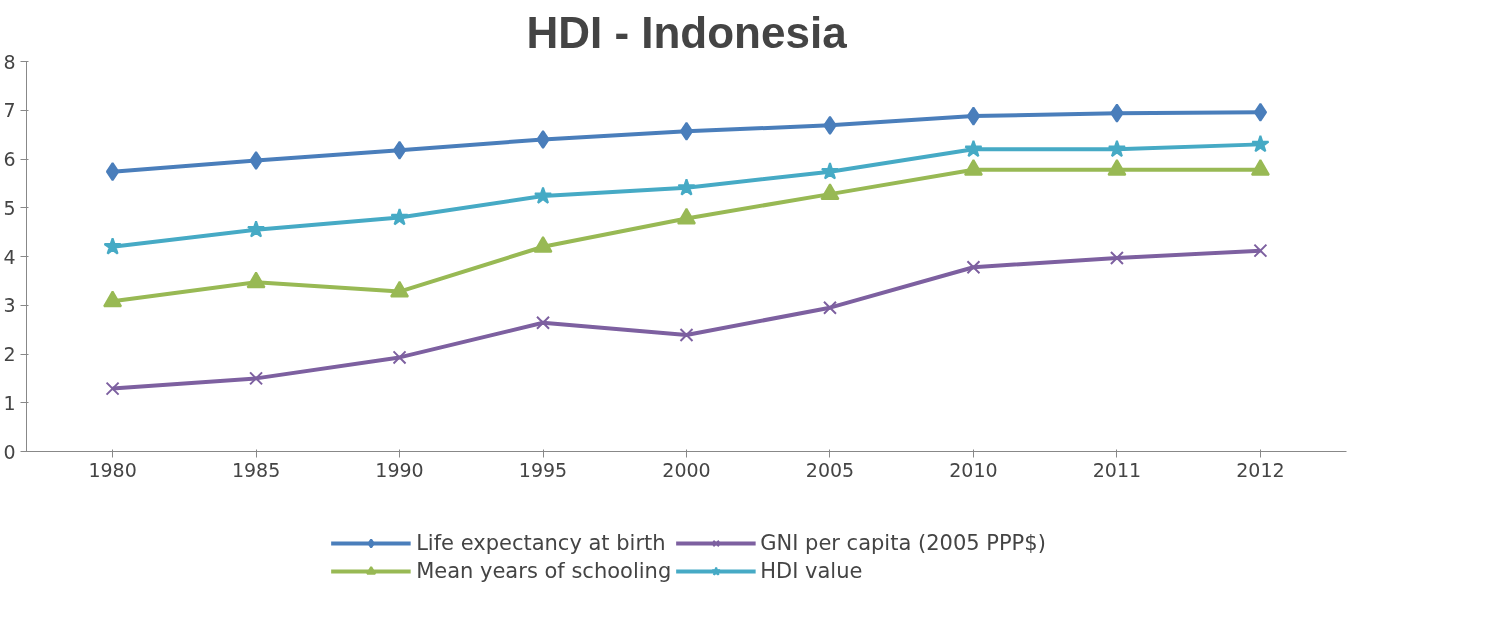 The image size is (1495, 642). I want to click on y-tick-label: 3, so click(9, 305).